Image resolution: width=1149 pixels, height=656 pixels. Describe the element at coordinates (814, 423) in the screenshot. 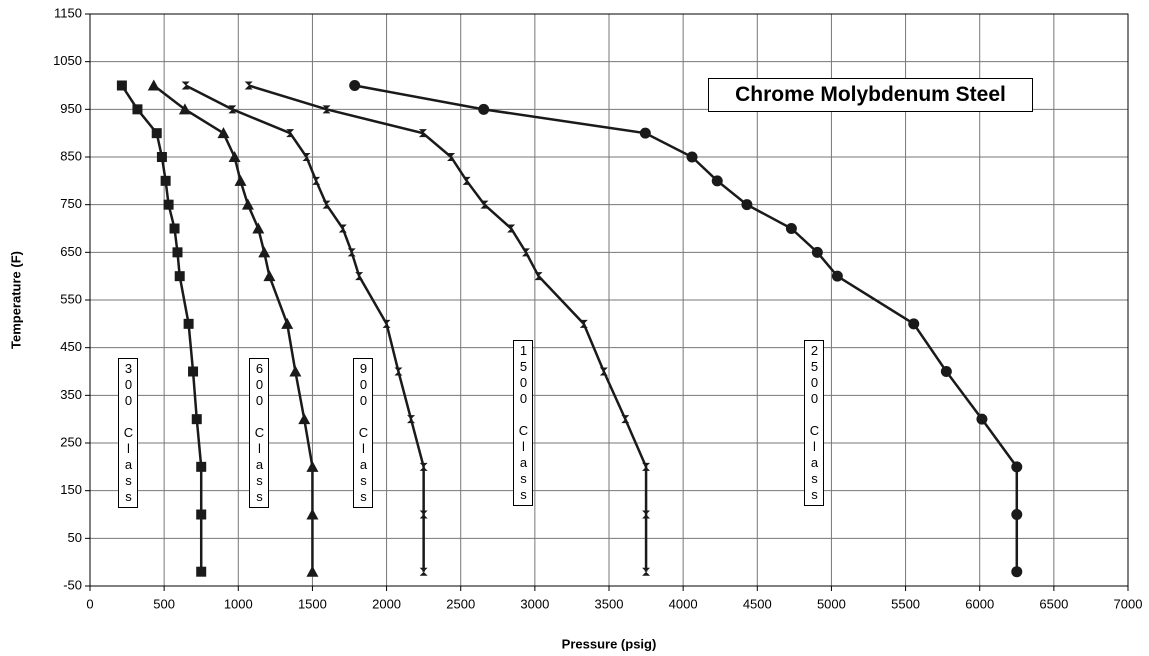

I see `series-label: 2500 Class` at that location.